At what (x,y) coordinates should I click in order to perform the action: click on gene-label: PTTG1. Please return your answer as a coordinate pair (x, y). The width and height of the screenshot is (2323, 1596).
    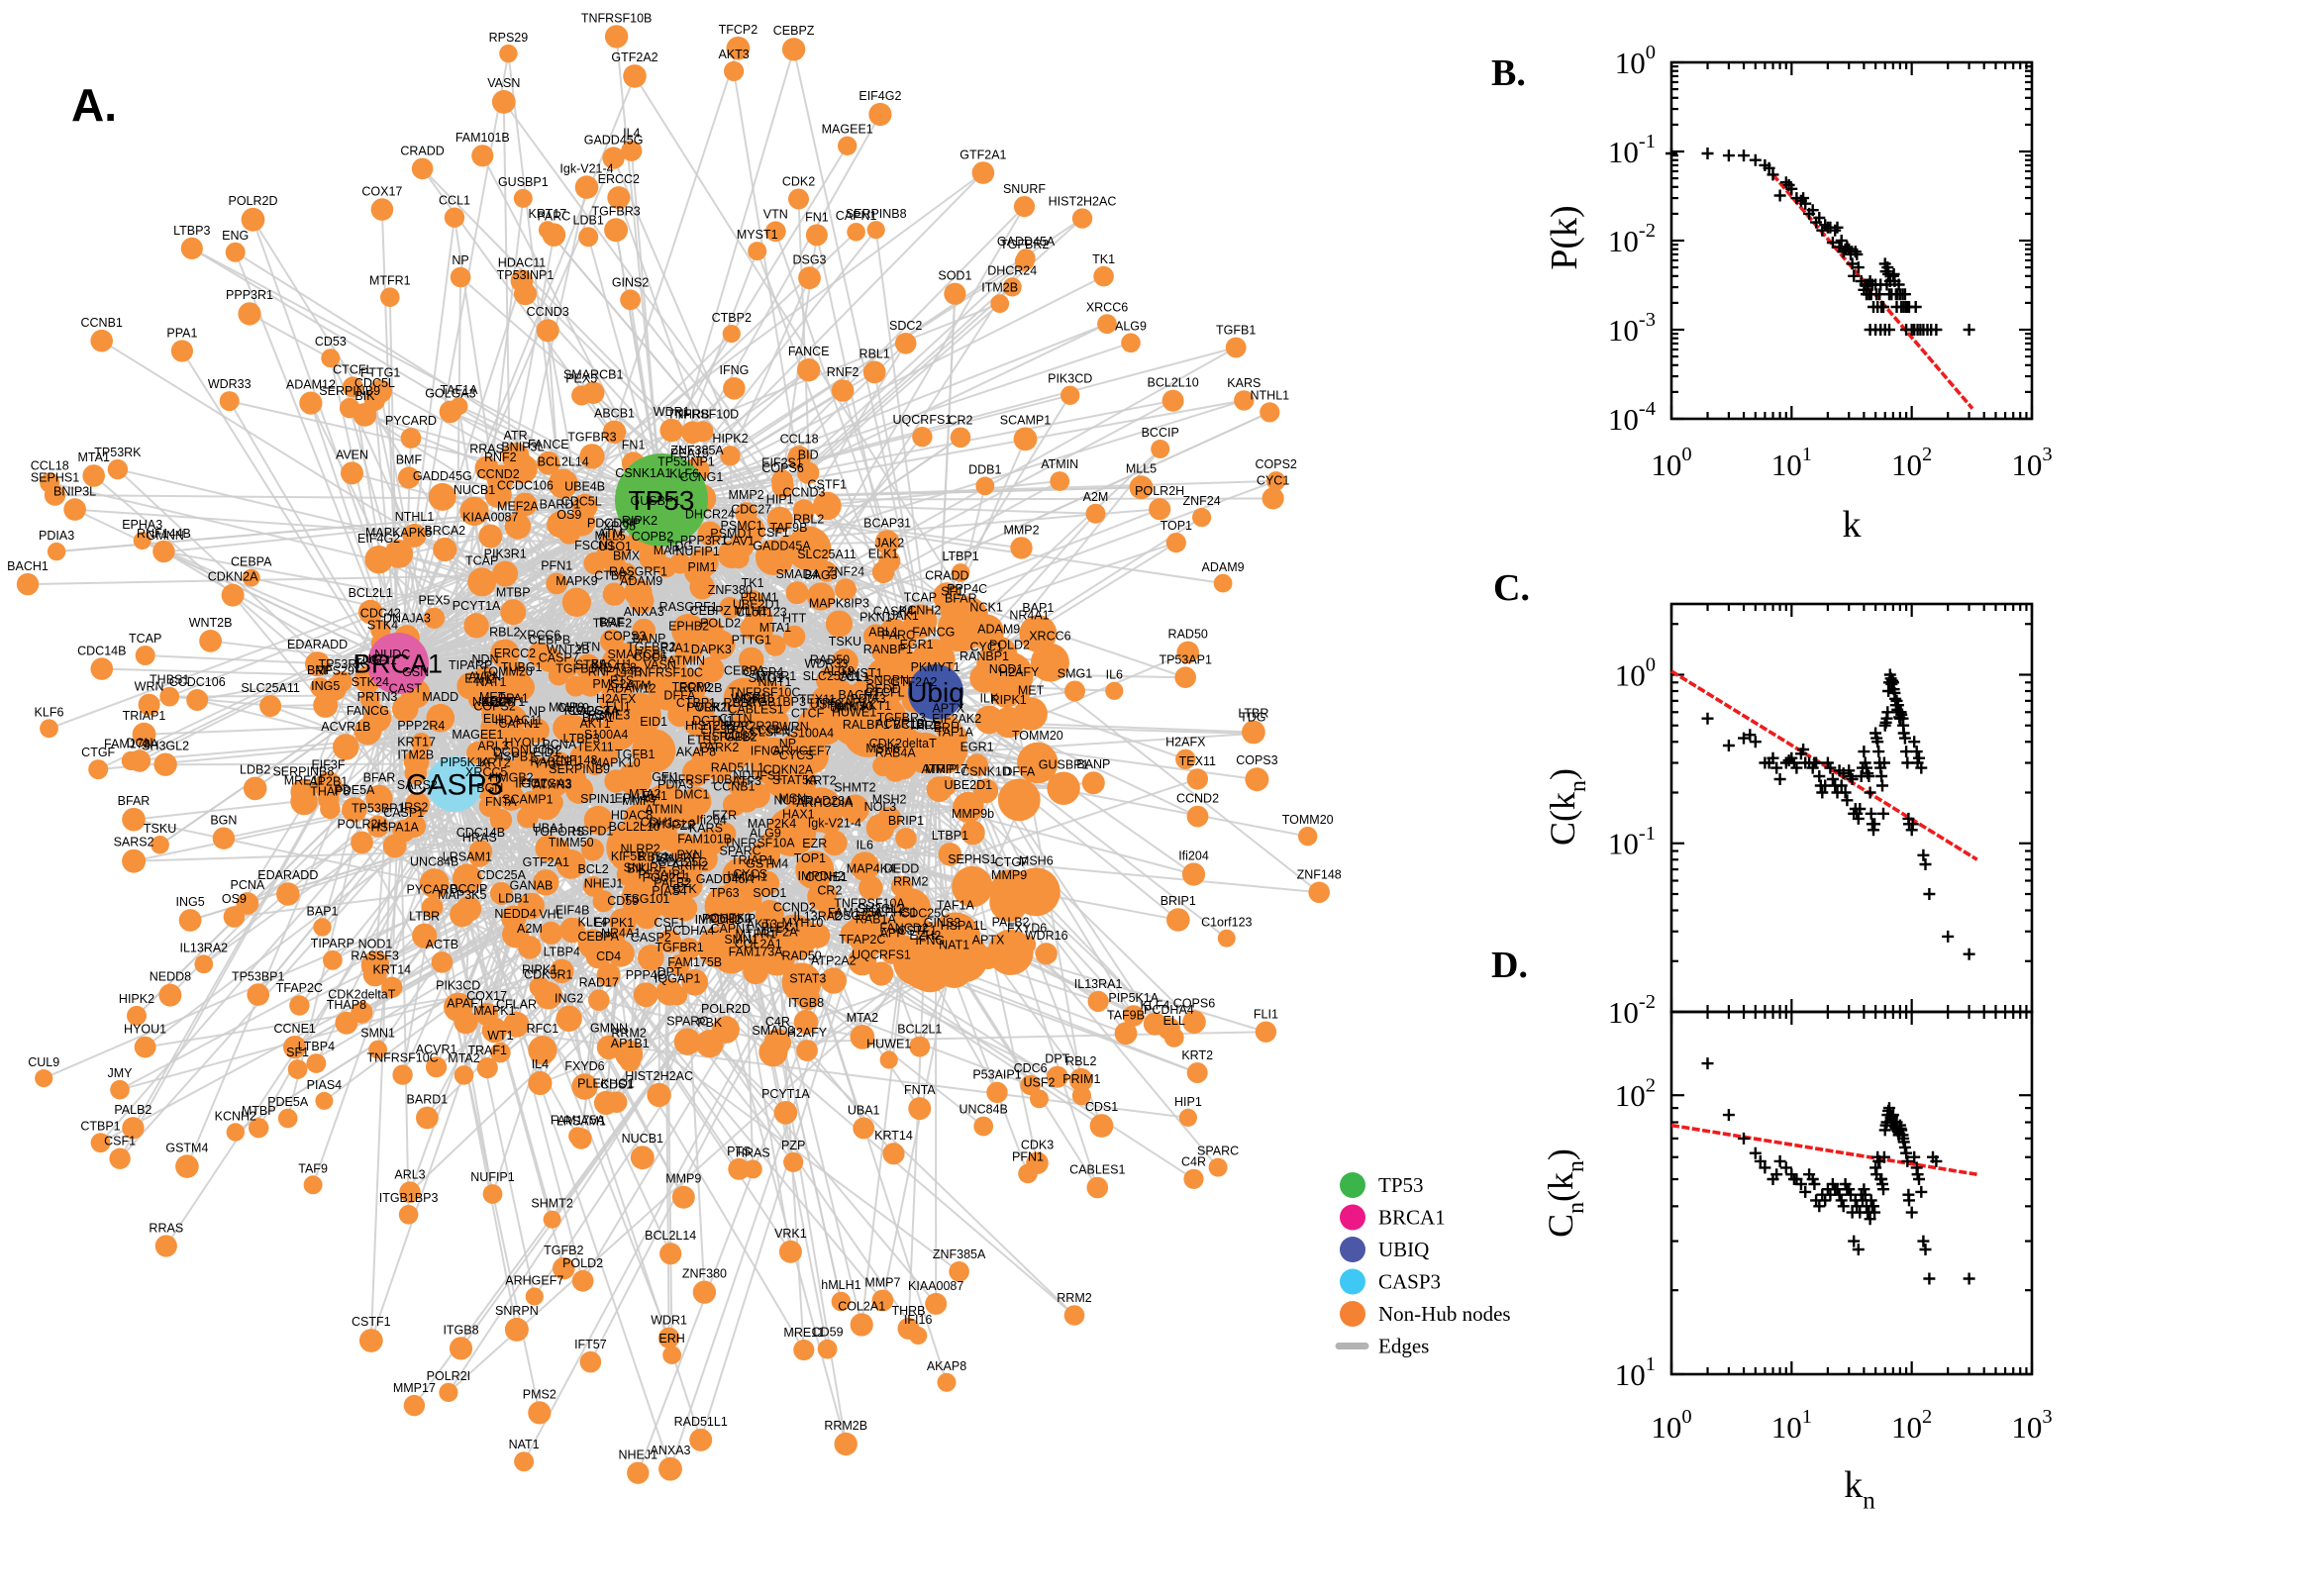
    Looking at the image, I should click on (751, 641).